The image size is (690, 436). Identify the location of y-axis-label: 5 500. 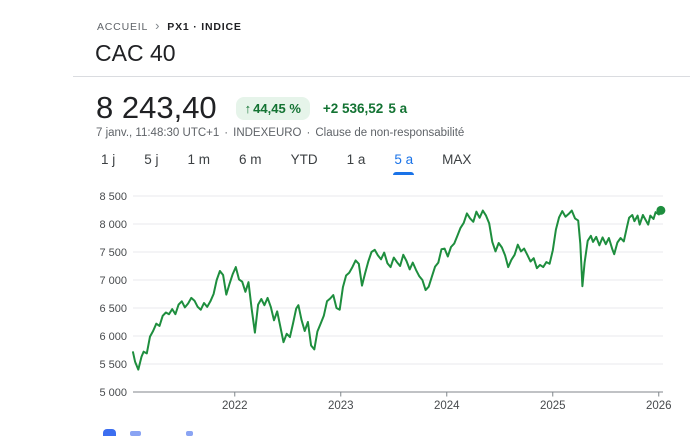
(113, 365).